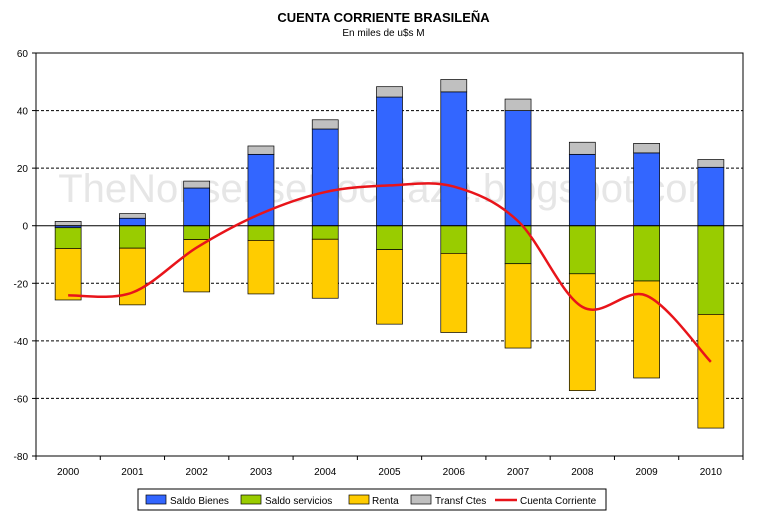  What do you see at coordinates (21, 457) in the screenshot?
I see `y-tick-label: -80` at bounding box center [21, 457].